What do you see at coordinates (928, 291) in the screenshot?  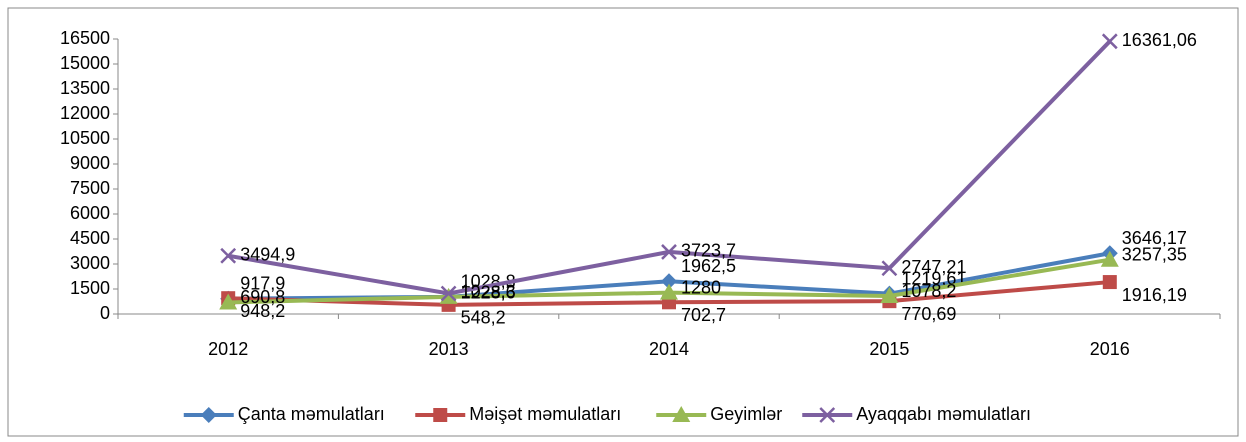 I see `data-label: 1078,2` at bounding box center [928, 291].